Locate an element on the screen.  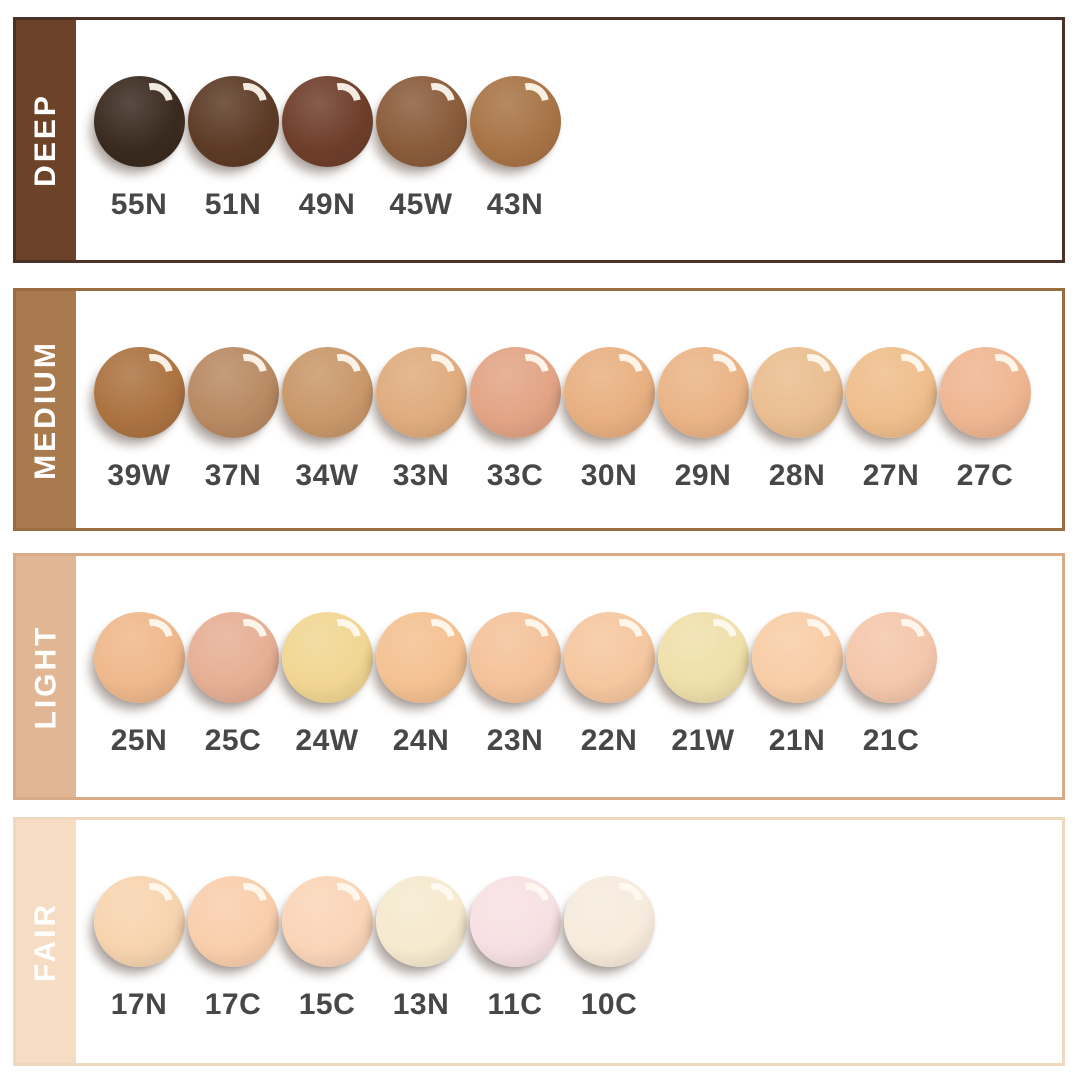
shade-swatch: 22N is located at coordinates (609, 684).